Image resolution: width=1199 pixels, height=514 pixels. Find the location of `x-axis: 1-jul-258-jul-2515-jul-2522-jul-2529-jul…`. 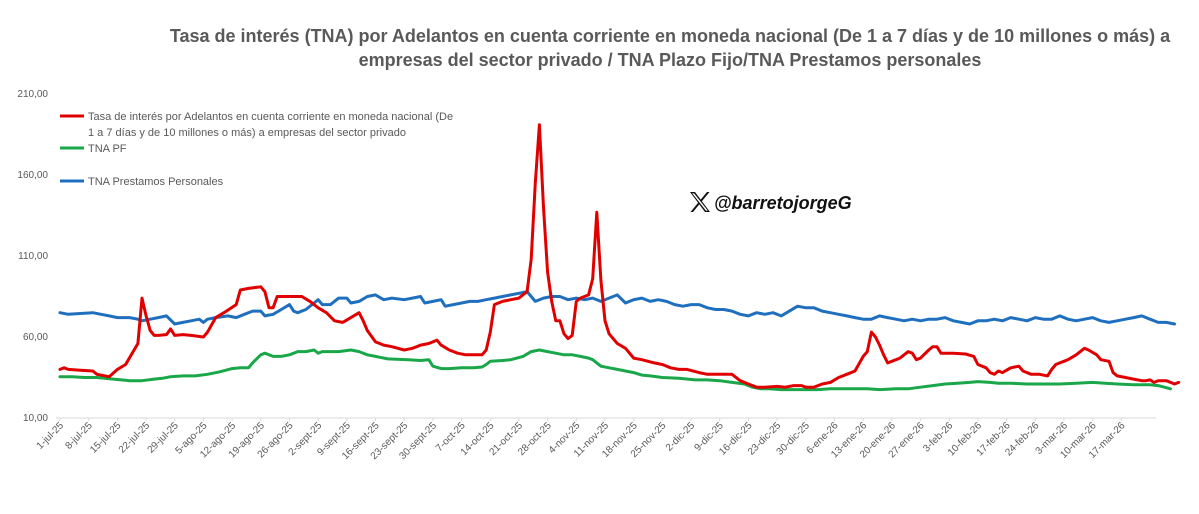

x-axis: 1-jul-258-jul-2515-jul-2522-jul-2529-jul… is located at coordinates (581, 440).